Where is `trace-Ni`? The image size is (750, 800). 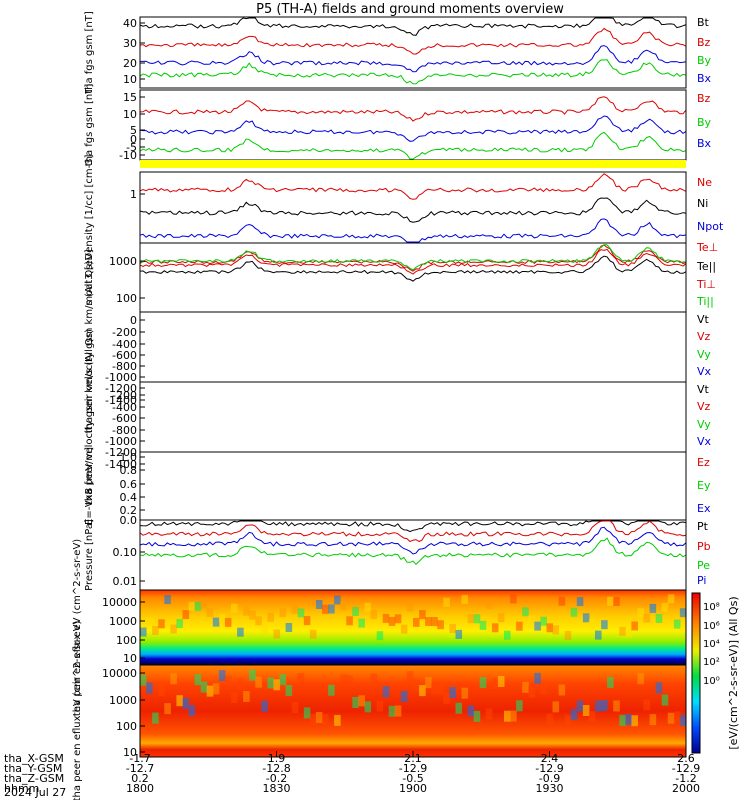 trace-Ni is located at coordinates (413, 210).